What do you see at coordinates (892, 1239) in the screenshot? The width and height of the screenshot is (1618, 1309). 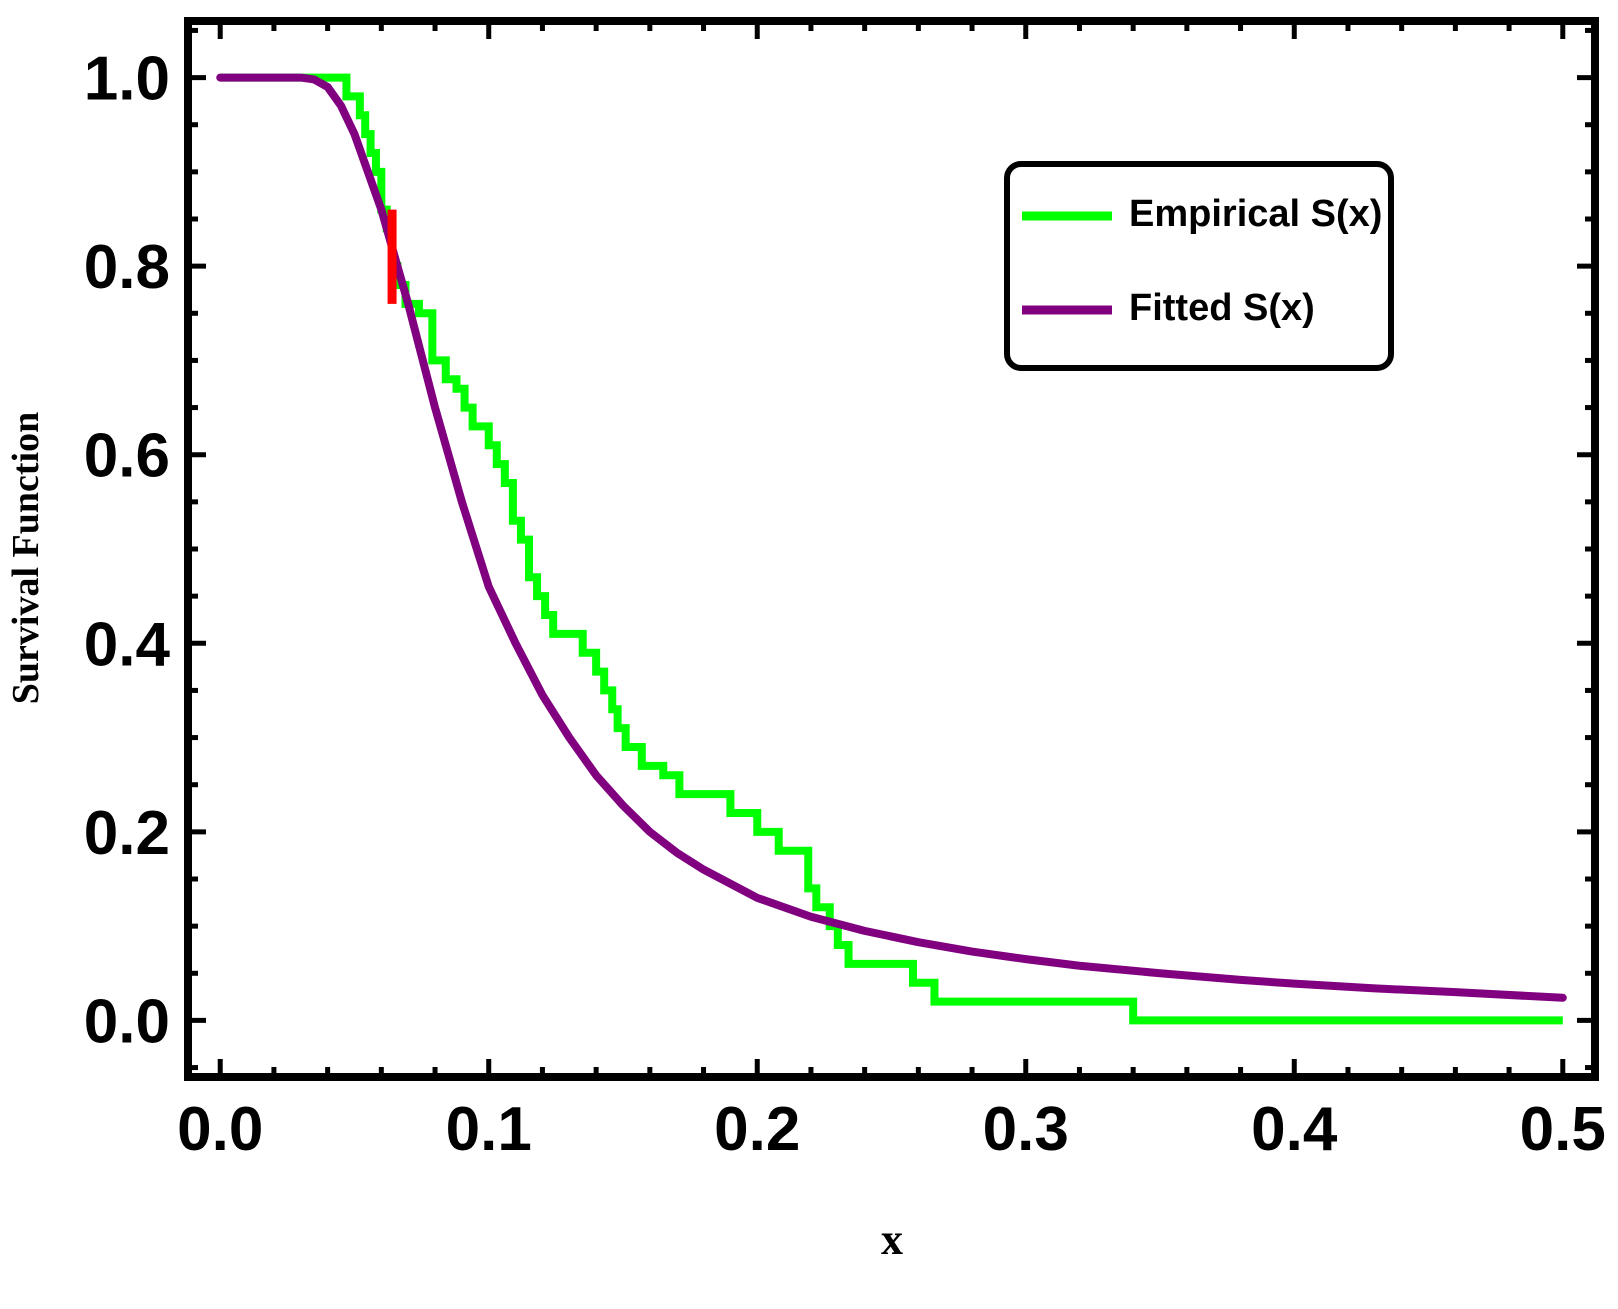 I see `x-axis-title: x` at bounding box center [892, 1239].